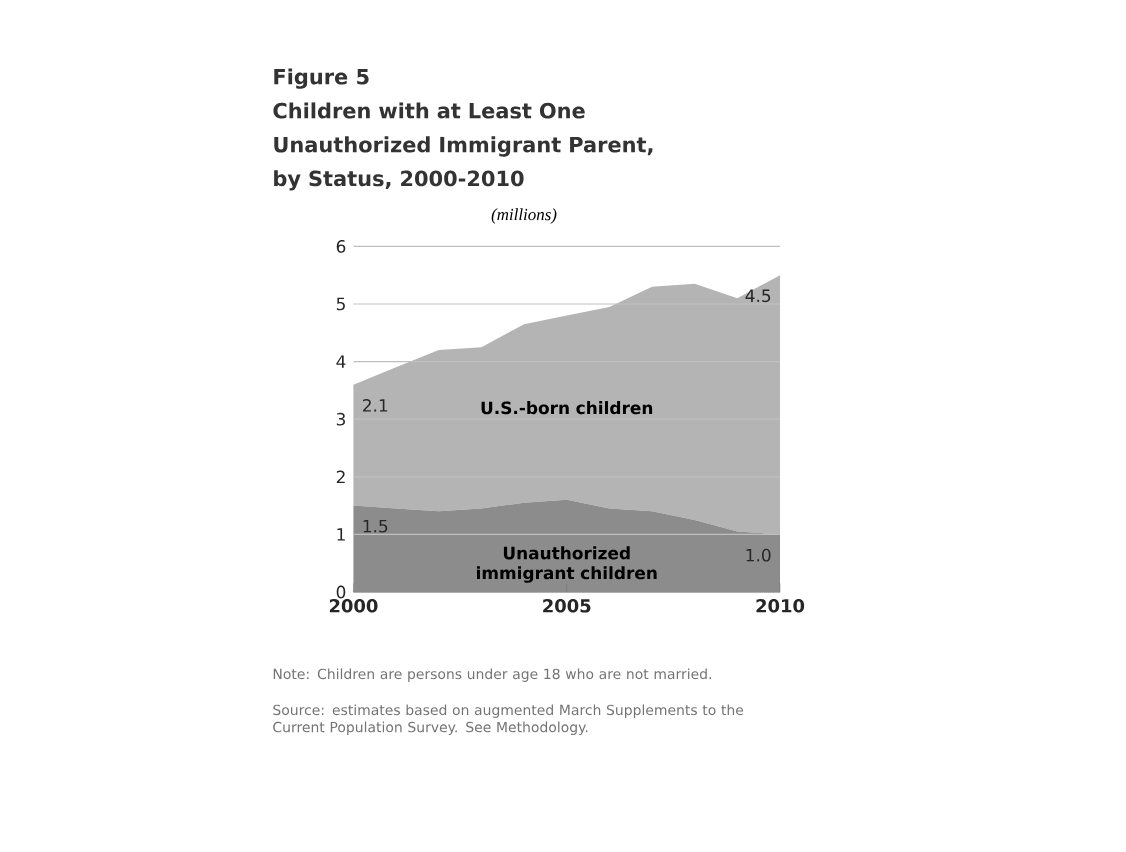 The height and width of the screenshot is (852, 1126). I want to click on y-axis-title: (millions), so click(524, 216).